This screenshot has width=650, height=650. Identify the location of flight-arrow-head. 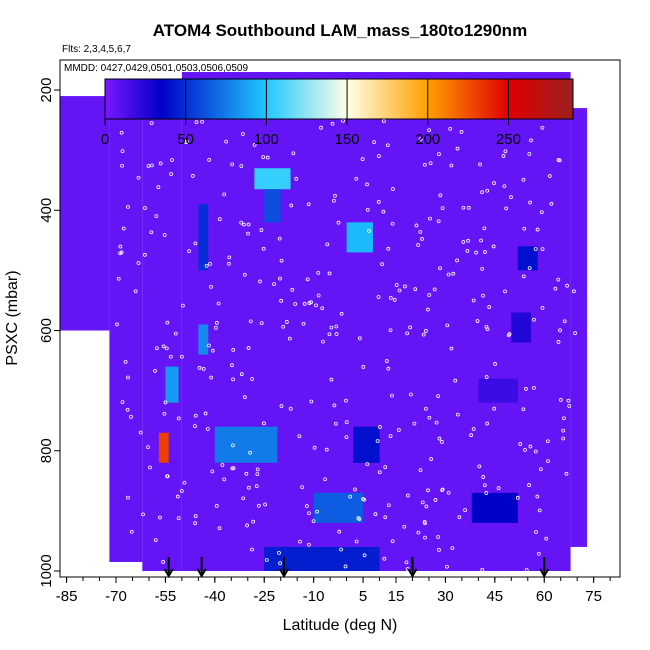
(412, 573).